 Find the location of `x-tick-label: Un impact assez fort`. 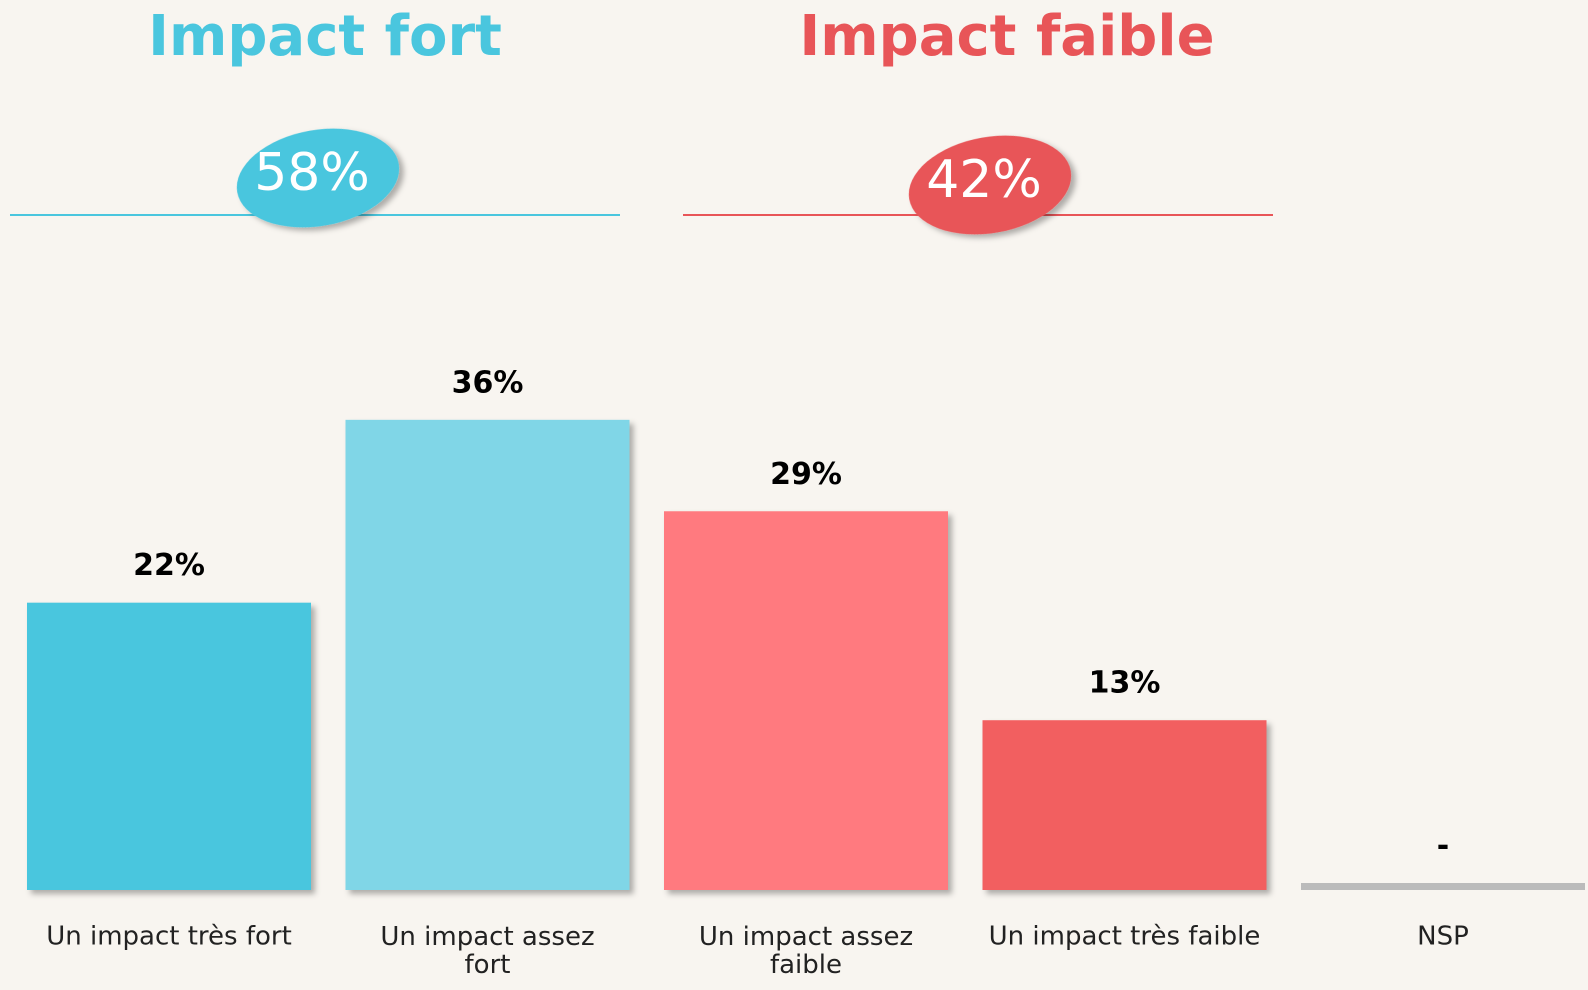

x-tick-label: Un impact assez fort is located at coordinates (487, 951).